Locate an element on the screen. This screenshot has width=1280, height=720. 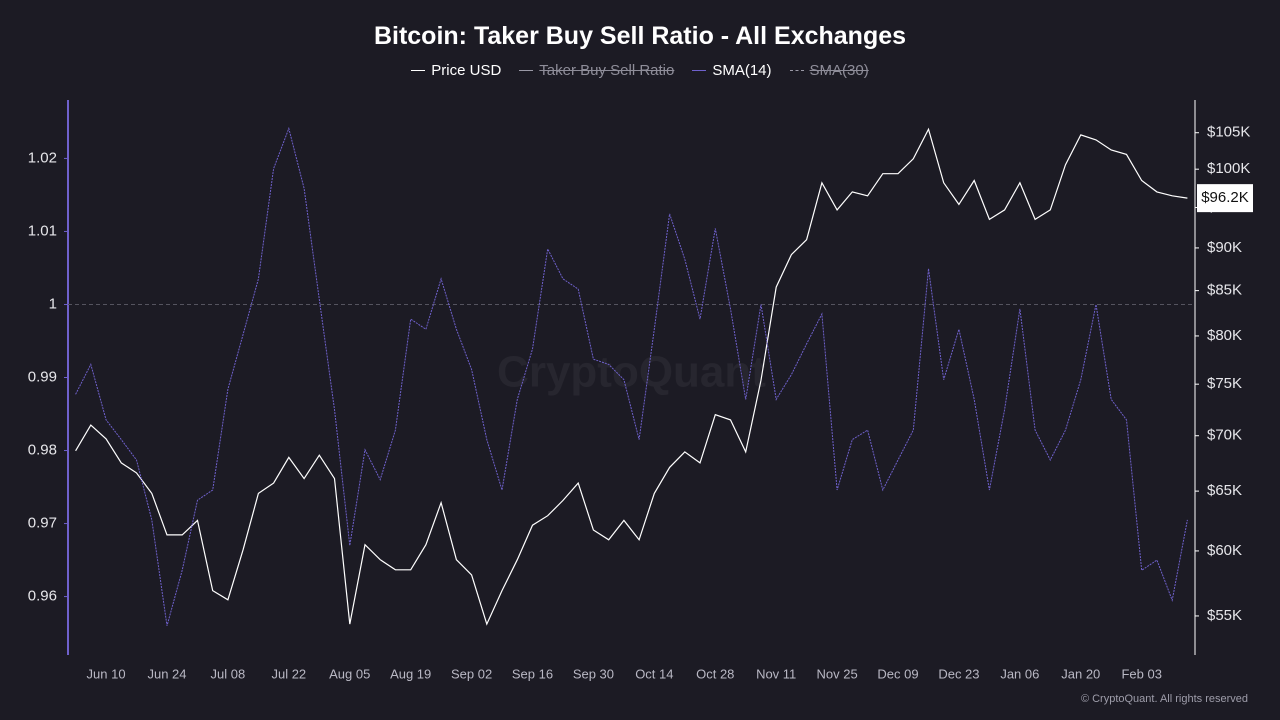
y2-tick-label: $55K is located at coordinates (1224, 615).